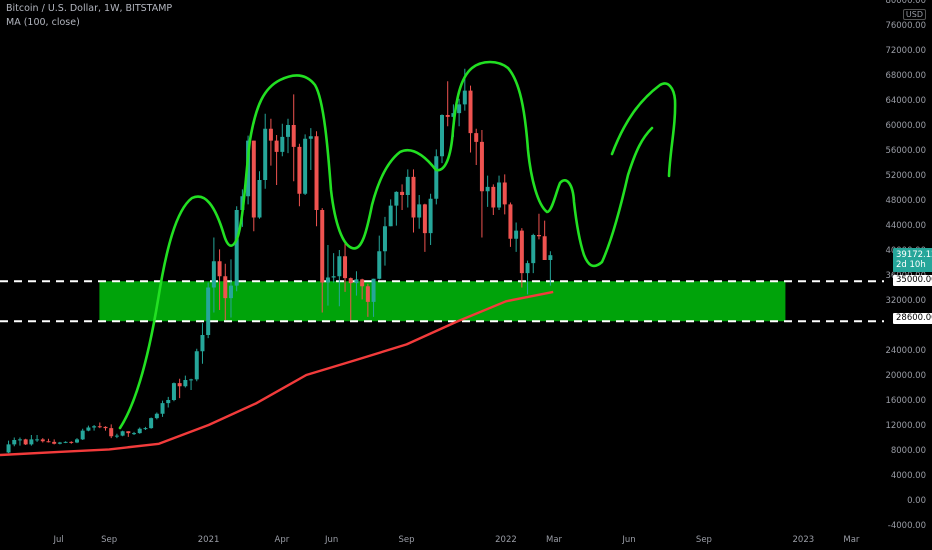  What do you see at coordinates (109, 540) in the screenshot?
I see `x-tick-label: Sep` at bounding box center [109, 540].